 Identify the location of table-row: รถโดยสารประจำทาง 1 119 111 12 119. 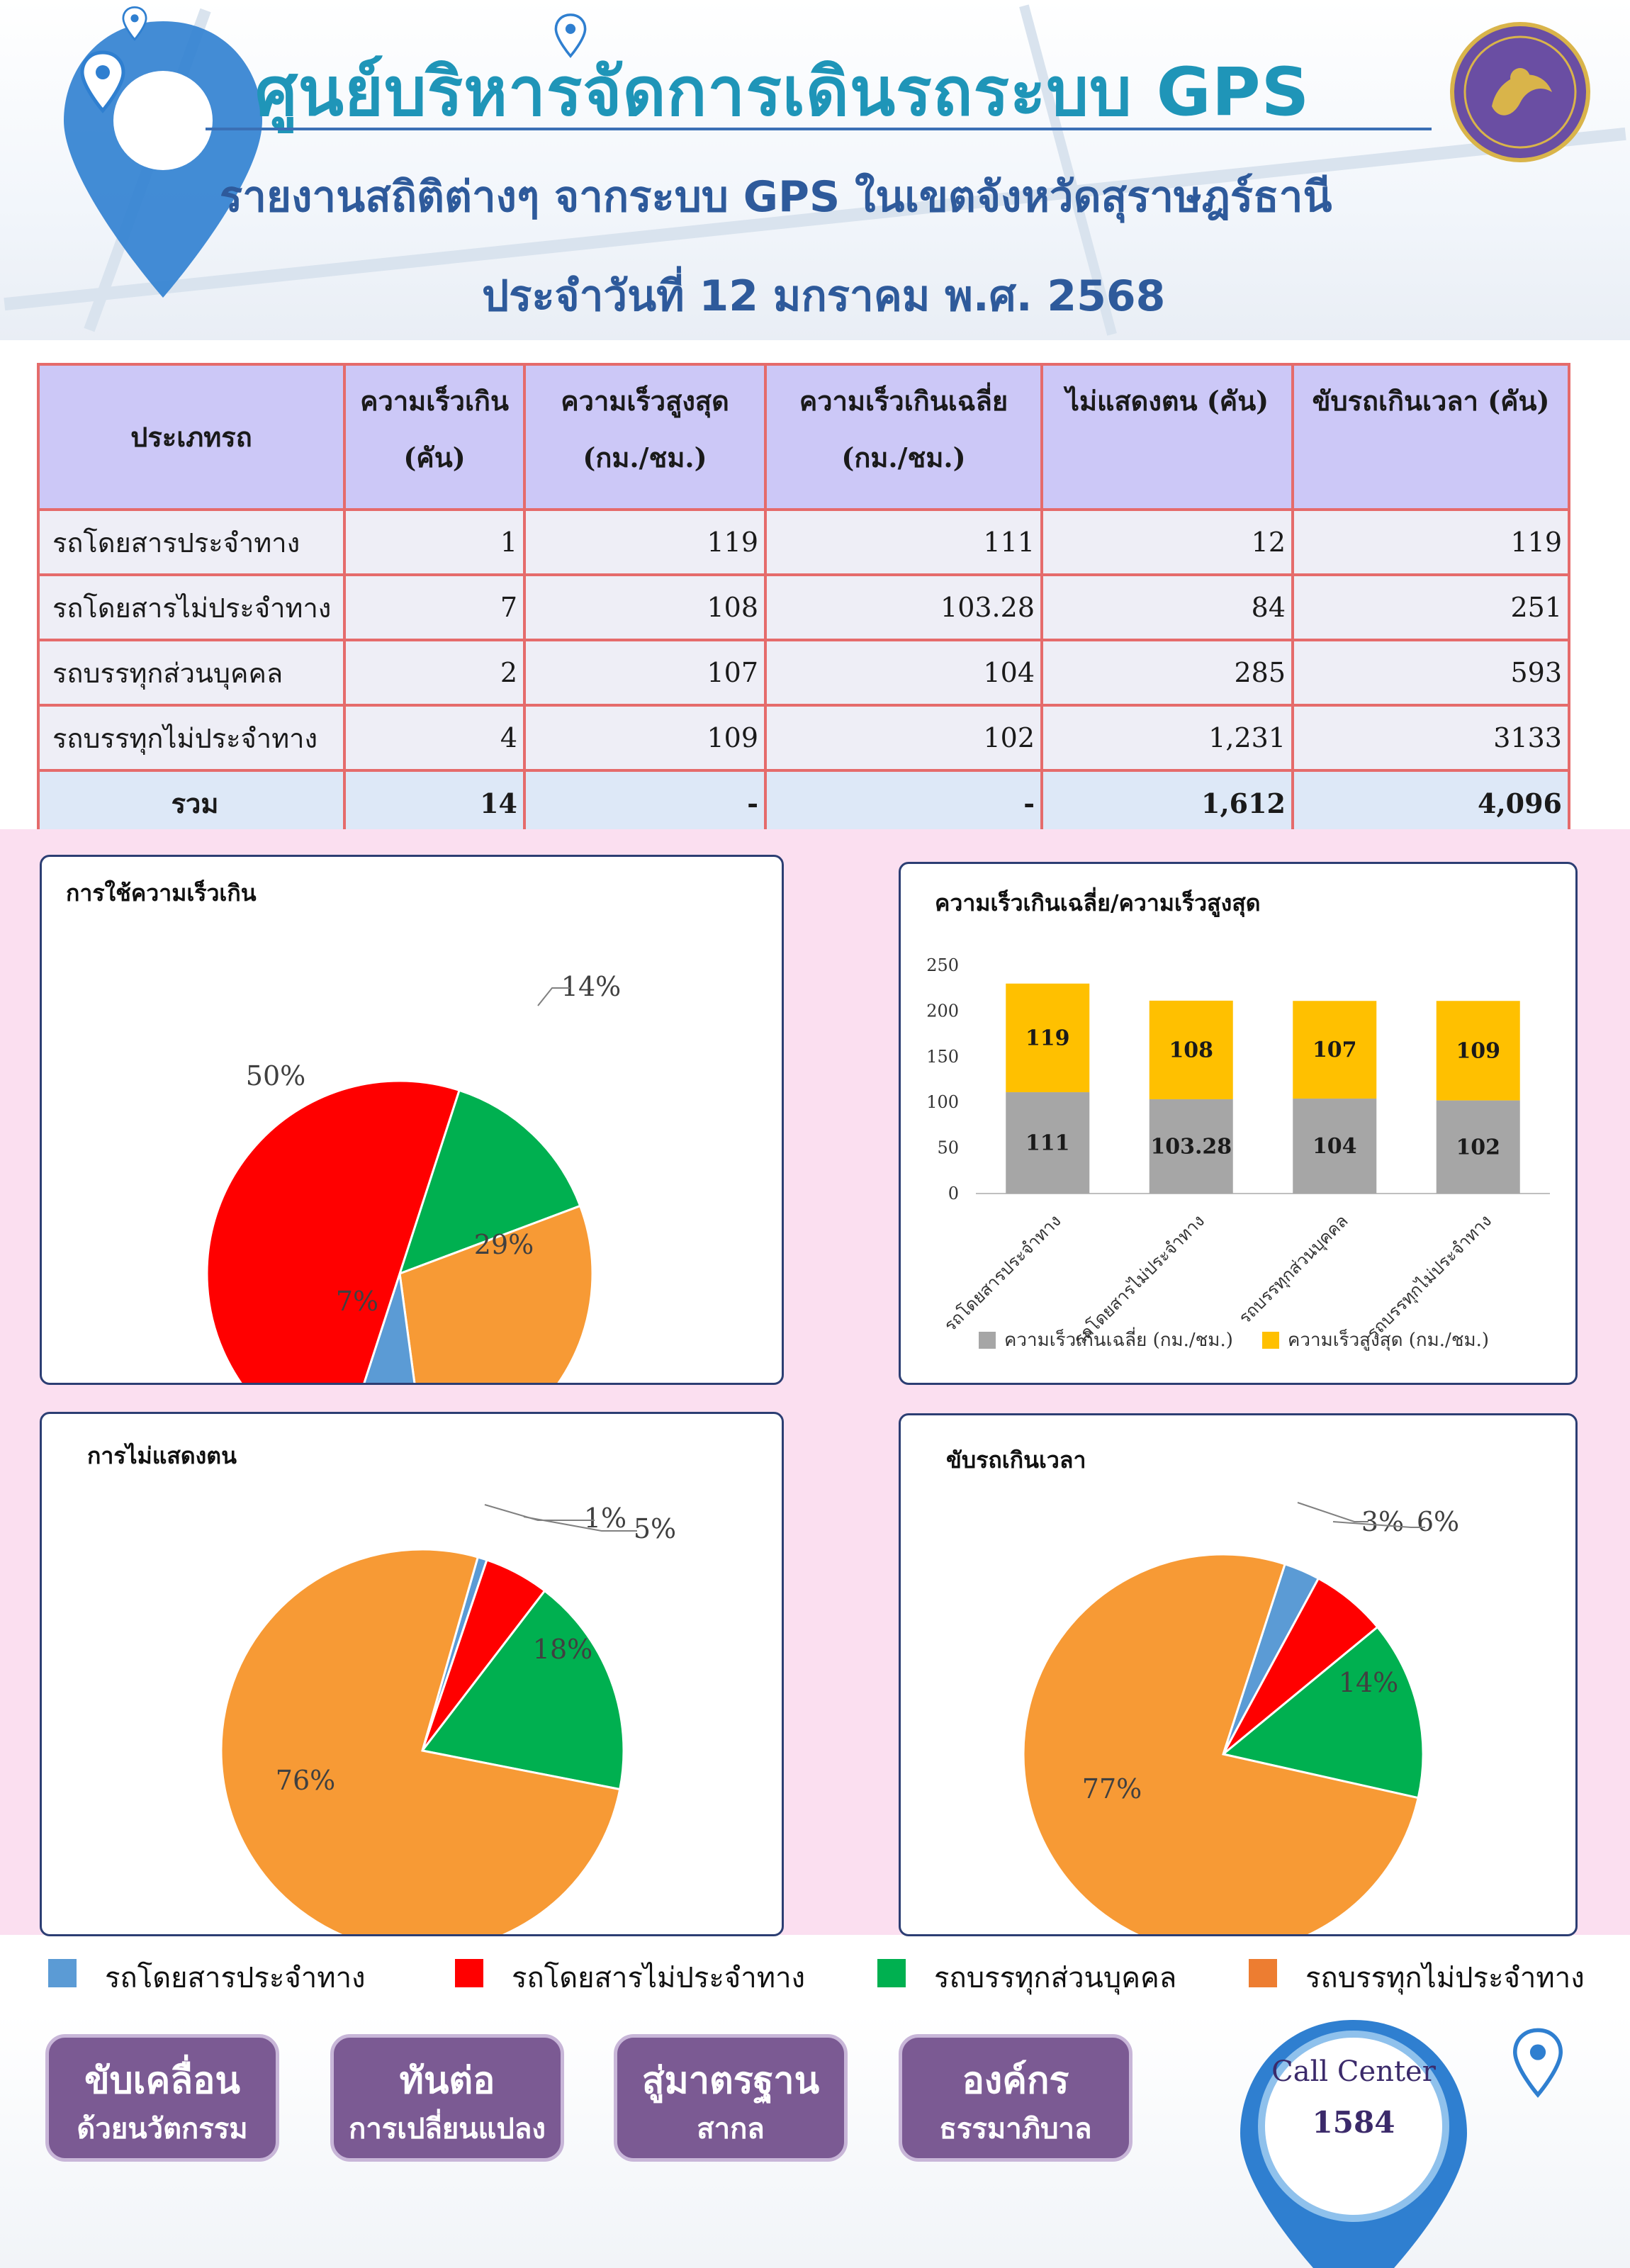
(803, 542).